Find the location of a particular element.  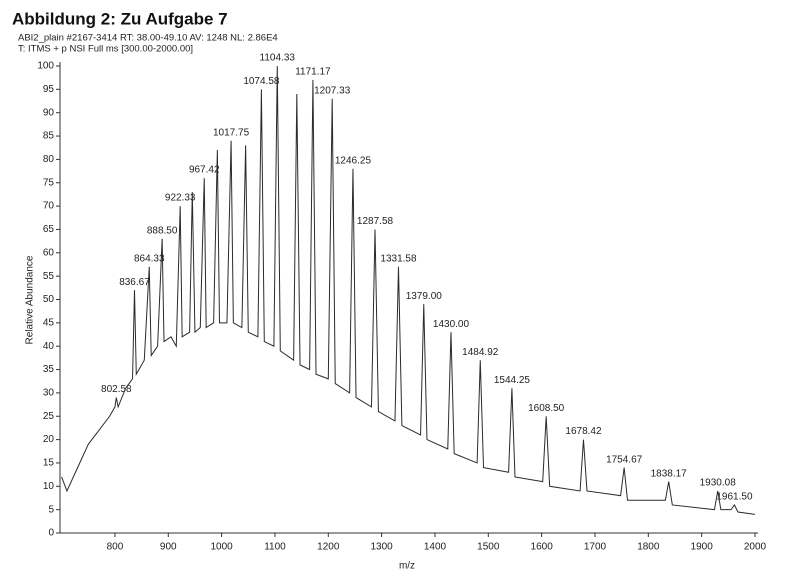

peak-label: 1930.08 is located at coordinates (718, 483).